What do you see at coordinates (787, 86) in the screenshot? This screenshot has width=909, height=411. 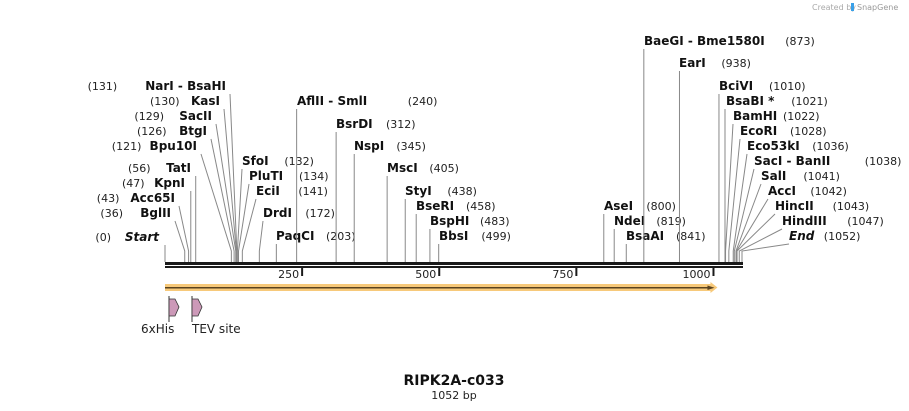 I see `site-position: (1010)` at bounding box center [787, 86].